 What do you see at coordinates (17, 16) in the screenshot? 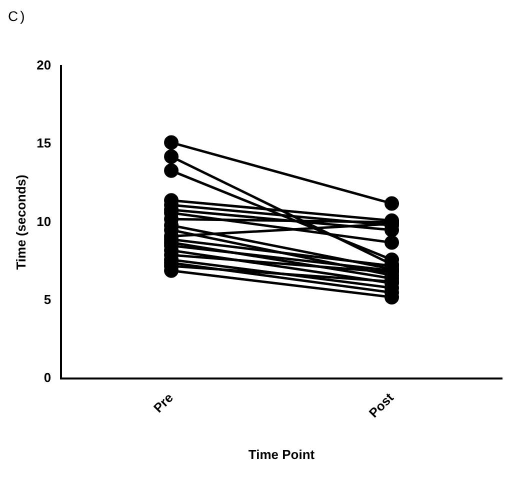
I see `chart-title: C)` at bounding box center [17, 16].